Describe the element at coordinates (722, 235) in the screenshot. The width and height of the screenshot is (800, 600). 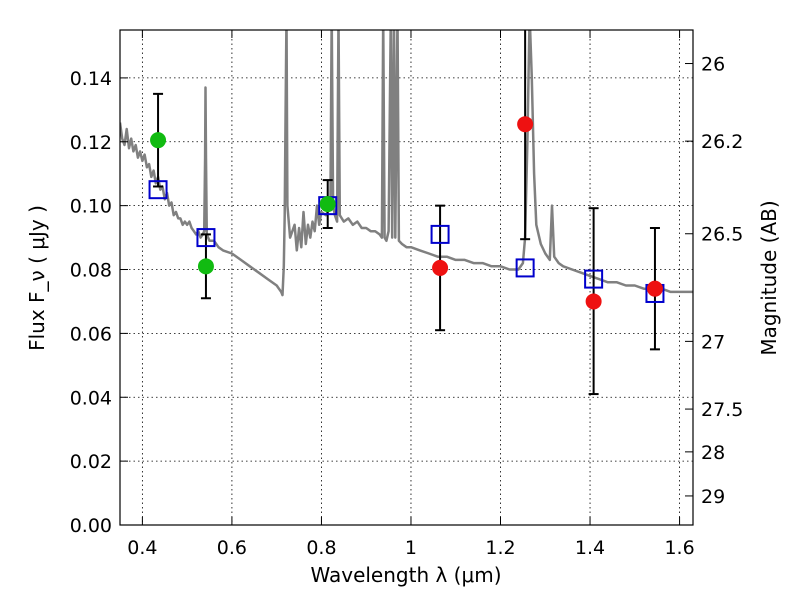
I see `y2-tick-label: 26.5` at that location.